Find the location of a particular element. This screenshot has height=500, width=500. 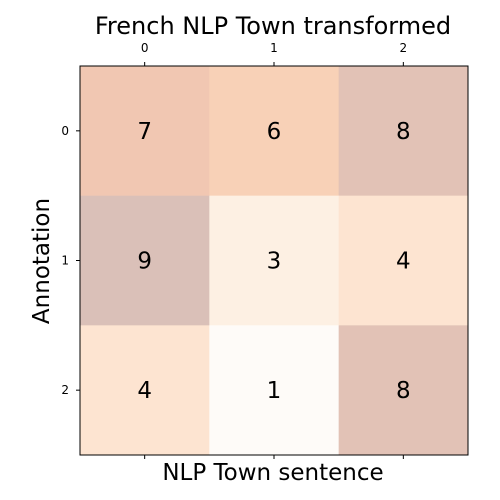

cell-value-r0-c0: 7 is located at coordinates (144, 132).